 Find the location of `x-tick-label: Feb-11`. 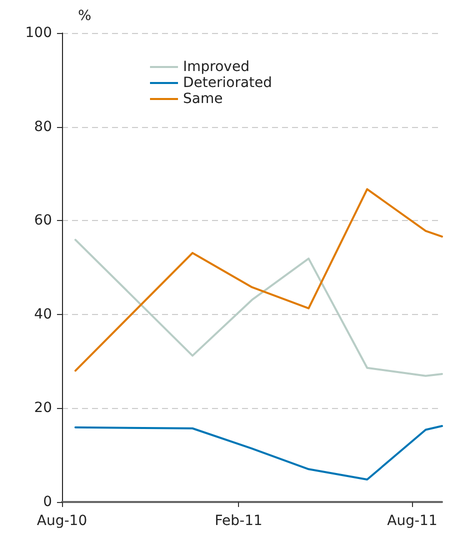

x-tick-label: Feb-11 is located at coordinates (238, 521).